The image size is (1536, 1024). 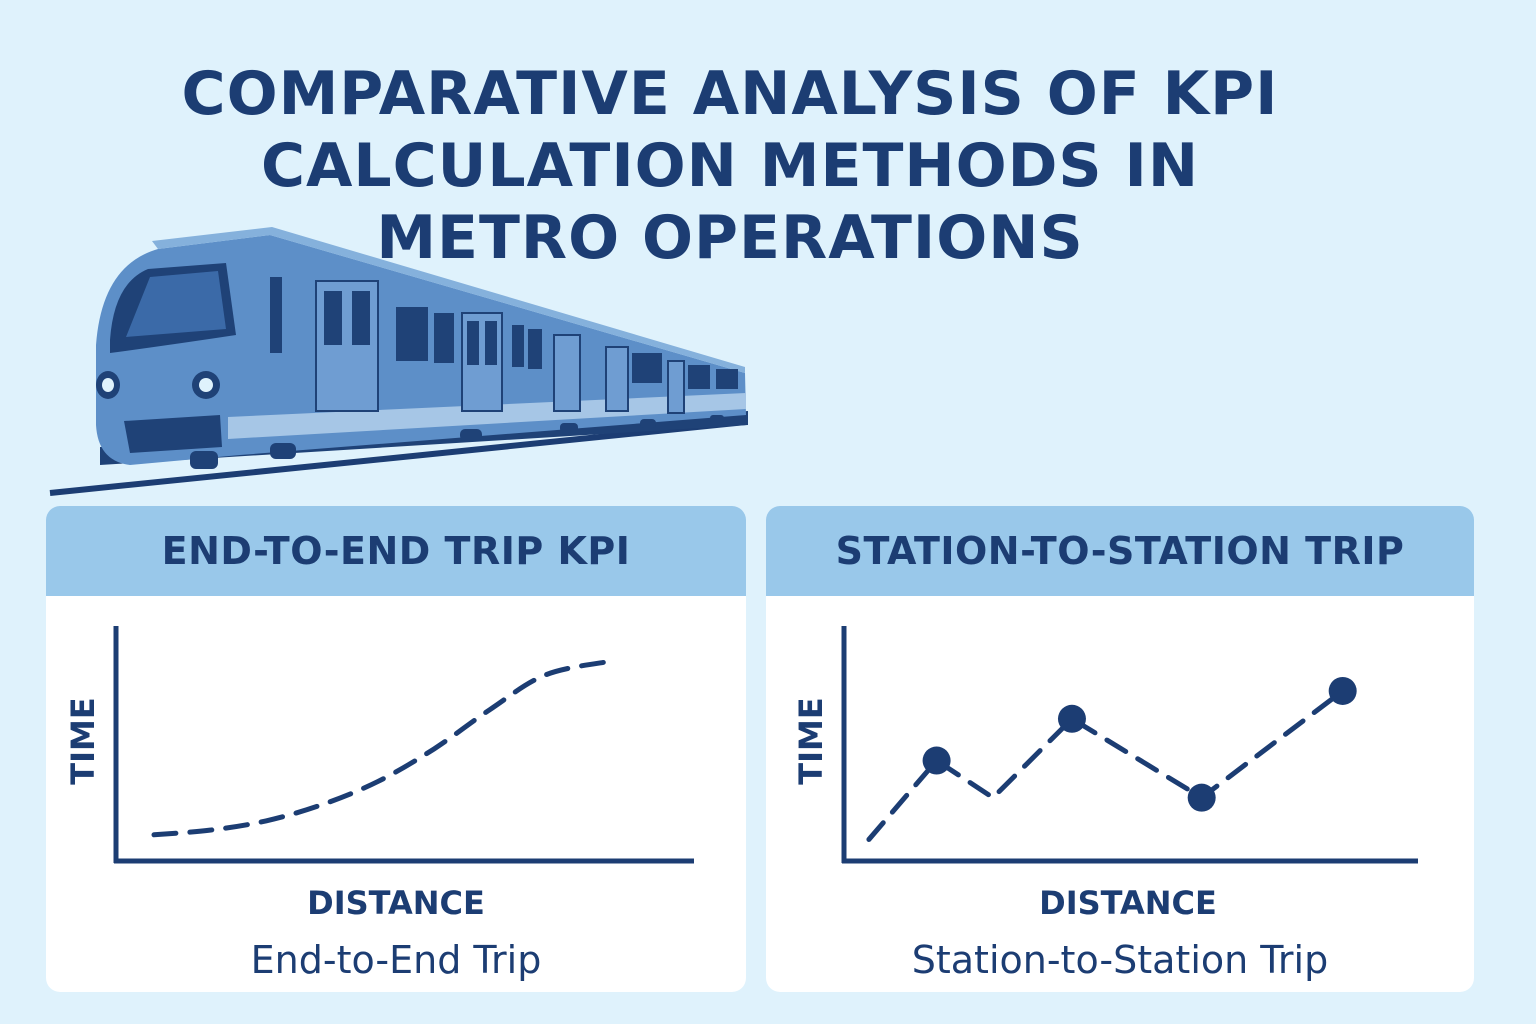 I want to click on station-to-station-chart: TIME DISTANCE, so click(x=1105, y=774).